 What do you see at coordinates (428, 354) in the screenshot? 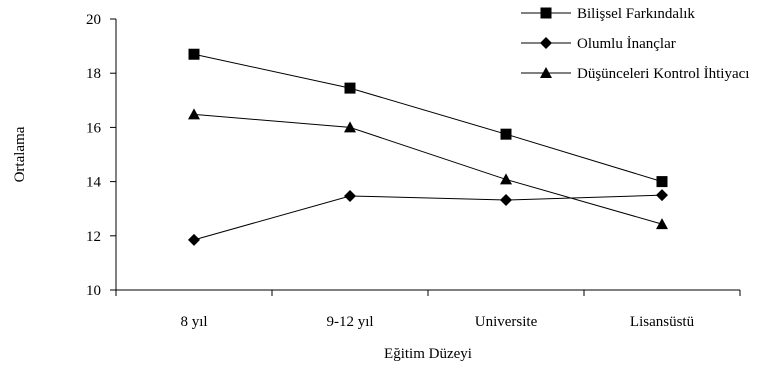
I see `x-axis-title: Eğitim Düzeyi` at bounding box center [428, 354].